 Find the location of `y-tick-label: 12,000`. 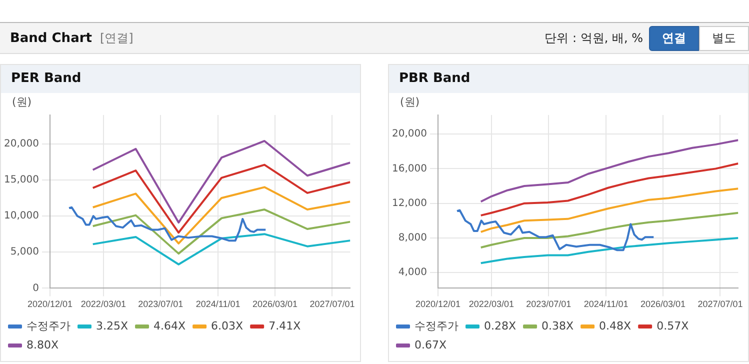

y-tick-label: 12,000 is located at coordinates (409, 203).